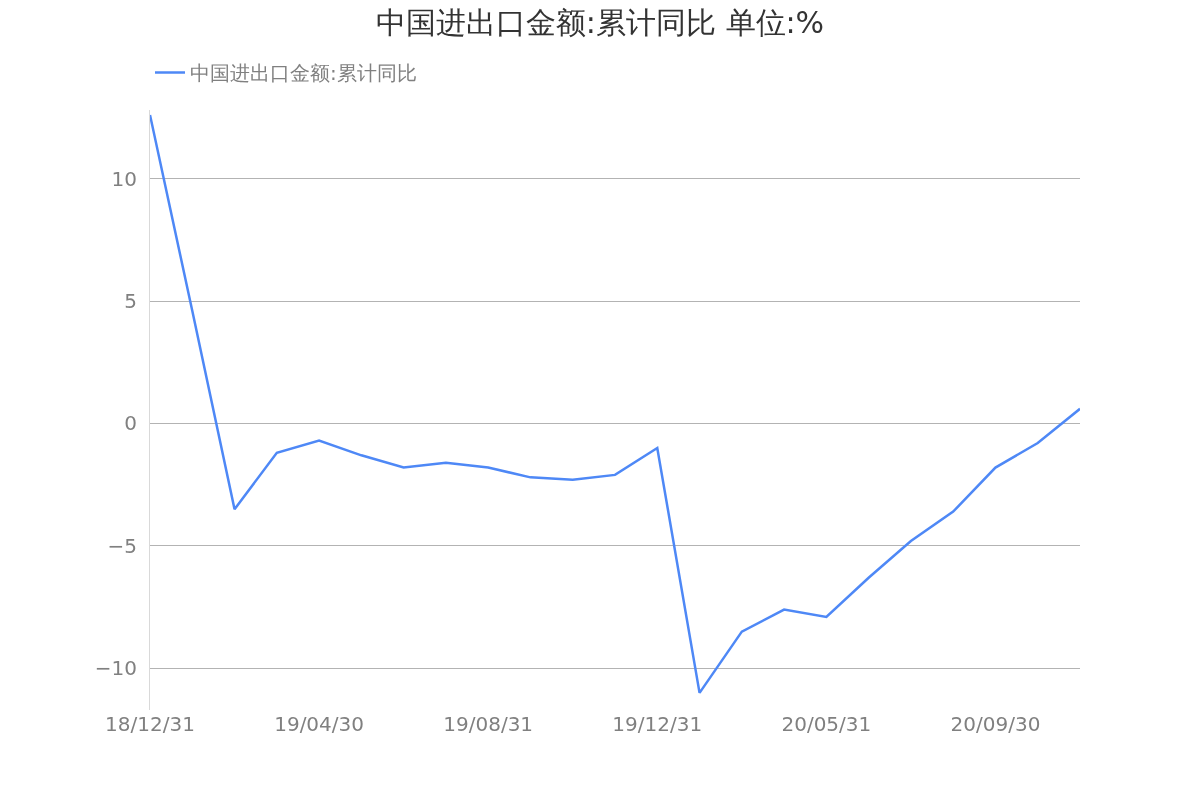  Describe the element at coordinates (130, 423) in the screenshot. I see `y-tick-label: 0` at that location.